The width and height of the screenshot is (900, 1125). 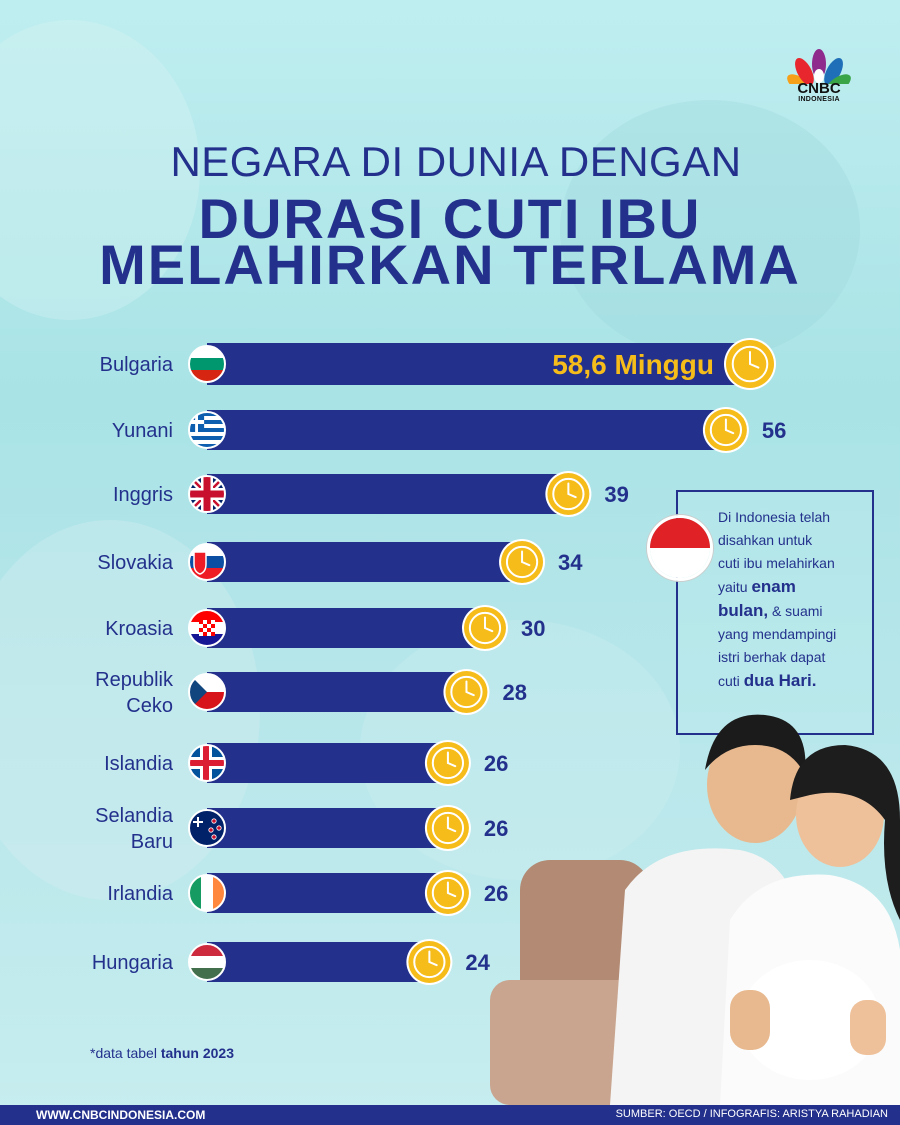 What do you see at coordinates (450, 264) in the screenshot?
I see `title-line-3: MELAHIRKAN TERLAMA` at bounding box center [450, 264].